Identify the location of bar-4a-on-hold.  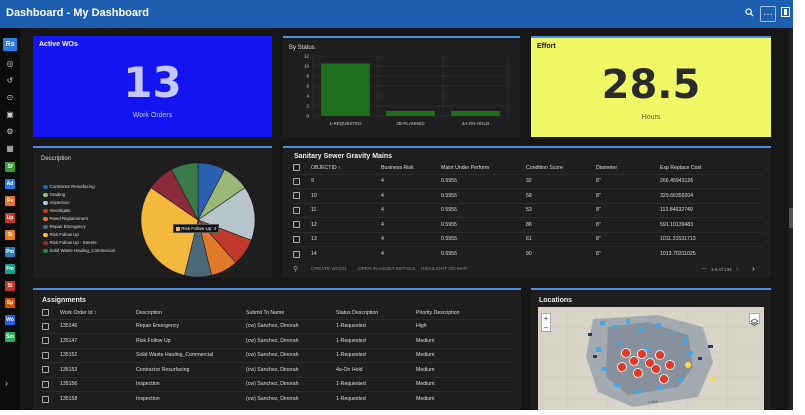
(475, 113).